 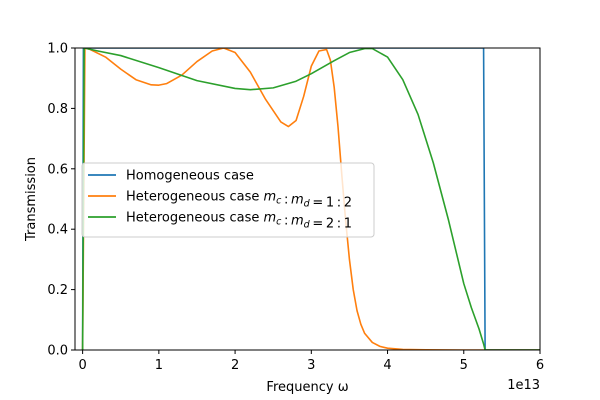 What do you see at coordinates (31, 199) in the screenshot?
I see `y-axis-label: Transmission` at bounding box center [31, 199].